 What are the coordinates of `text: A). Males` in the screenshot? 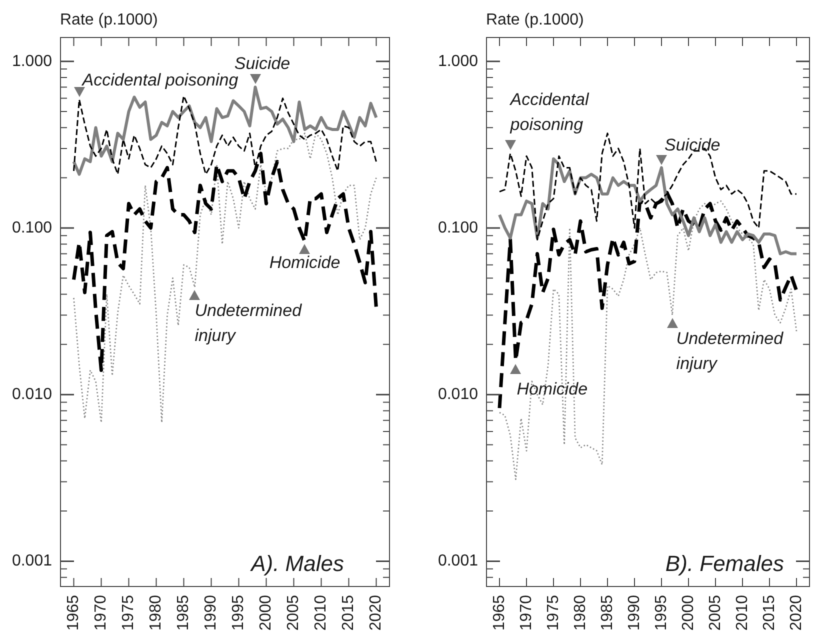 It's located at (296, 563).